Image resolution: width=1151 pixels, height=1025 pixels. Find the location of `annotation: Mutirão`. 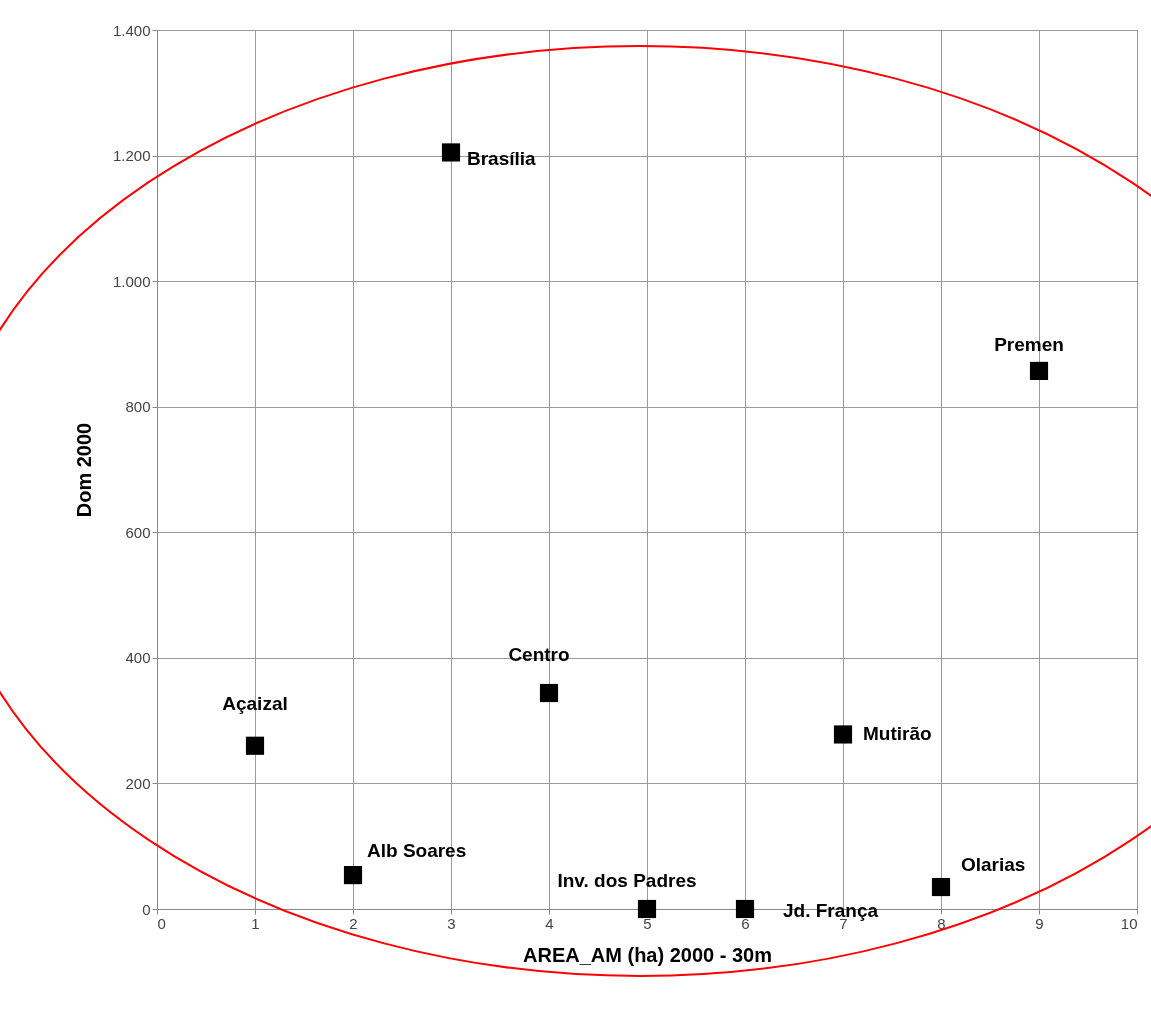

annotation: Mutirão is located at coordinates (897, 734).